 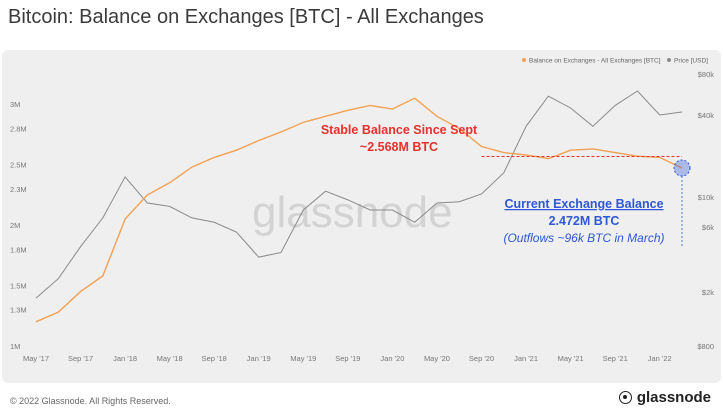 What do you see at coordinates (615, 358) in the screenshot?
I see `x-tick-13: Sep '21` at bounding box center [615, 358].